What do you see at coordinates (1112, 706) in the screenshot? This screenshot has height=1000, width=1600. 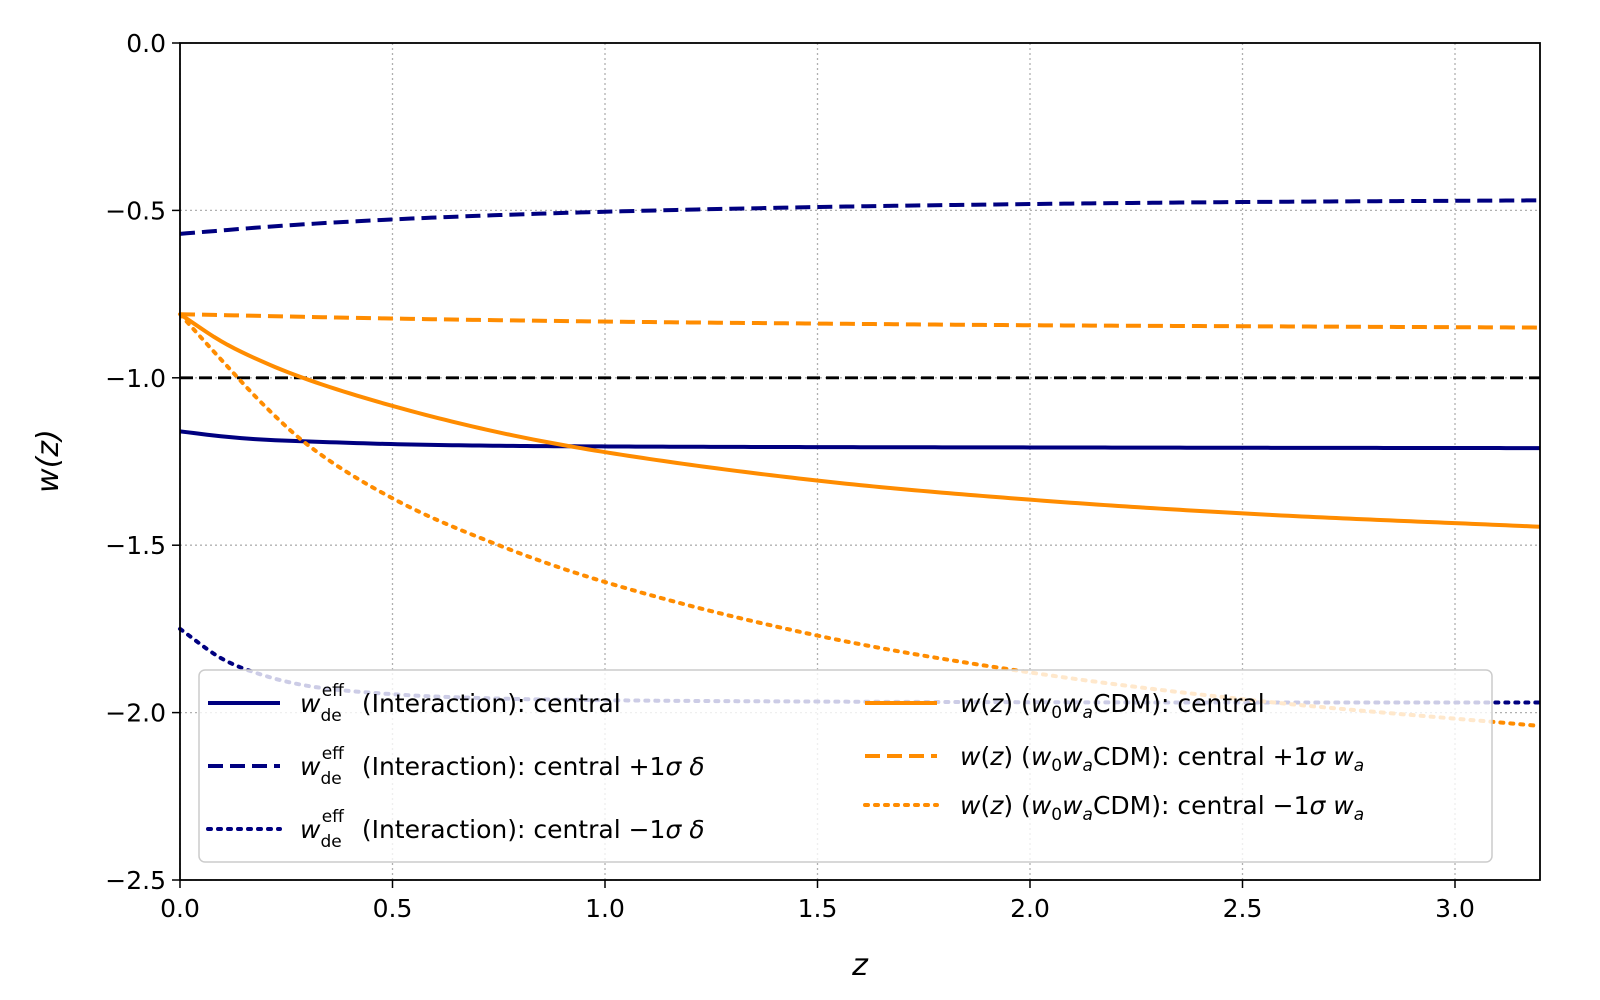 I see `legend-label-w0wa-central: w(z) (w0waCDM): central` at bounding box center [1112, 706].